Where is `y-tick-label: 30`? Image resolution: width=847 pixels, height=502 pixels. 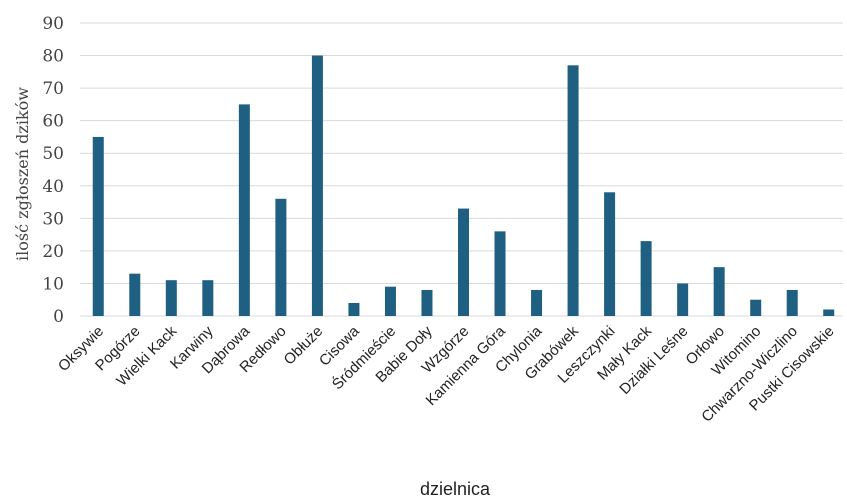 y-tick-label: 30 is located at coordinates (53, 219).